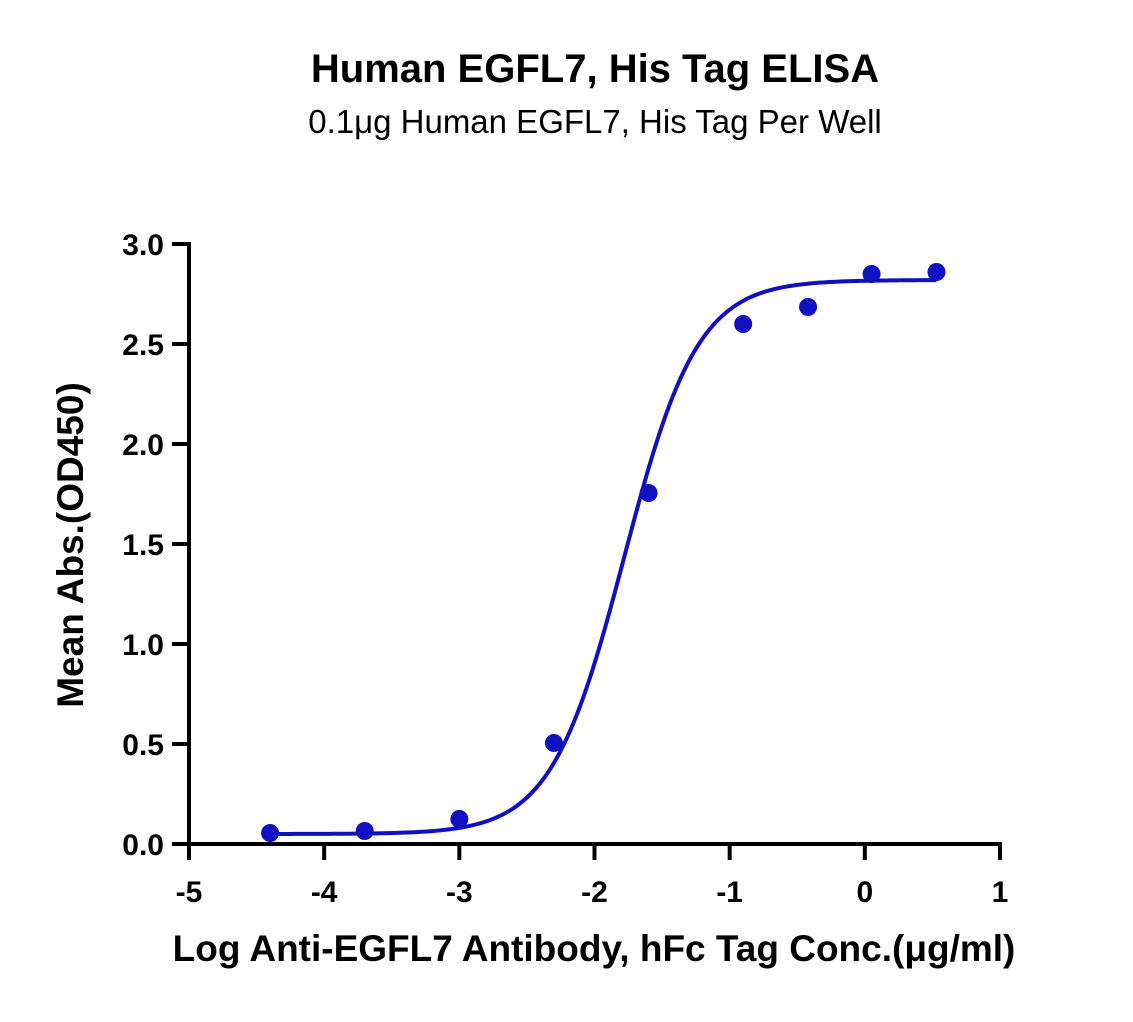  What do you see at coordinates (595, 121) in the screenshot?
I see `chart-subtitle: 0.1μg Human EGFL7, His Tag Per Well` at bounding box center [595, 121].